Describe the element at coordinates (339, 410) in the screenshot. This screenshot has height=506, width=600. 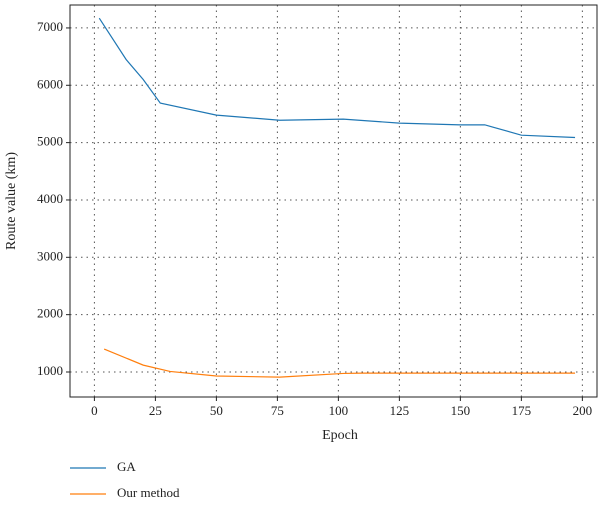
I see `x-tick-label: 100` at that location.